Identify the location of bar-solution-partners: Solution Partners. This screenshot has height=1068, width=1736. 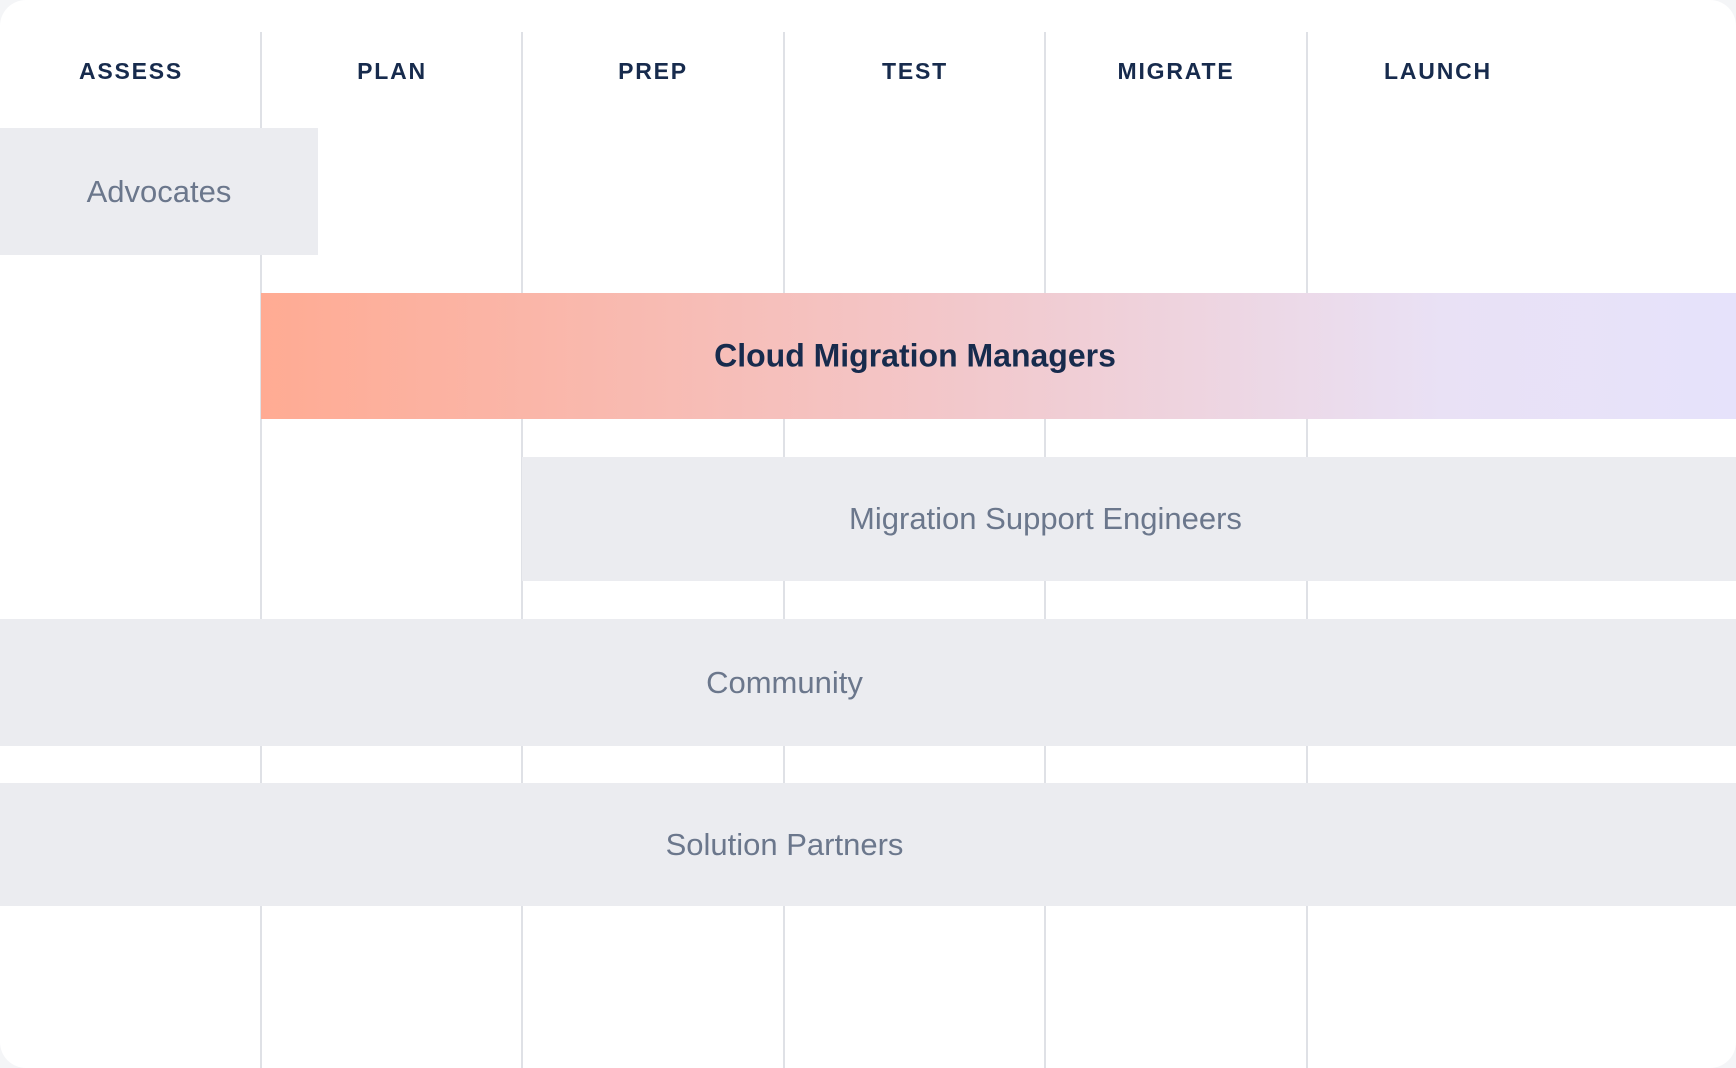
(868, 844).